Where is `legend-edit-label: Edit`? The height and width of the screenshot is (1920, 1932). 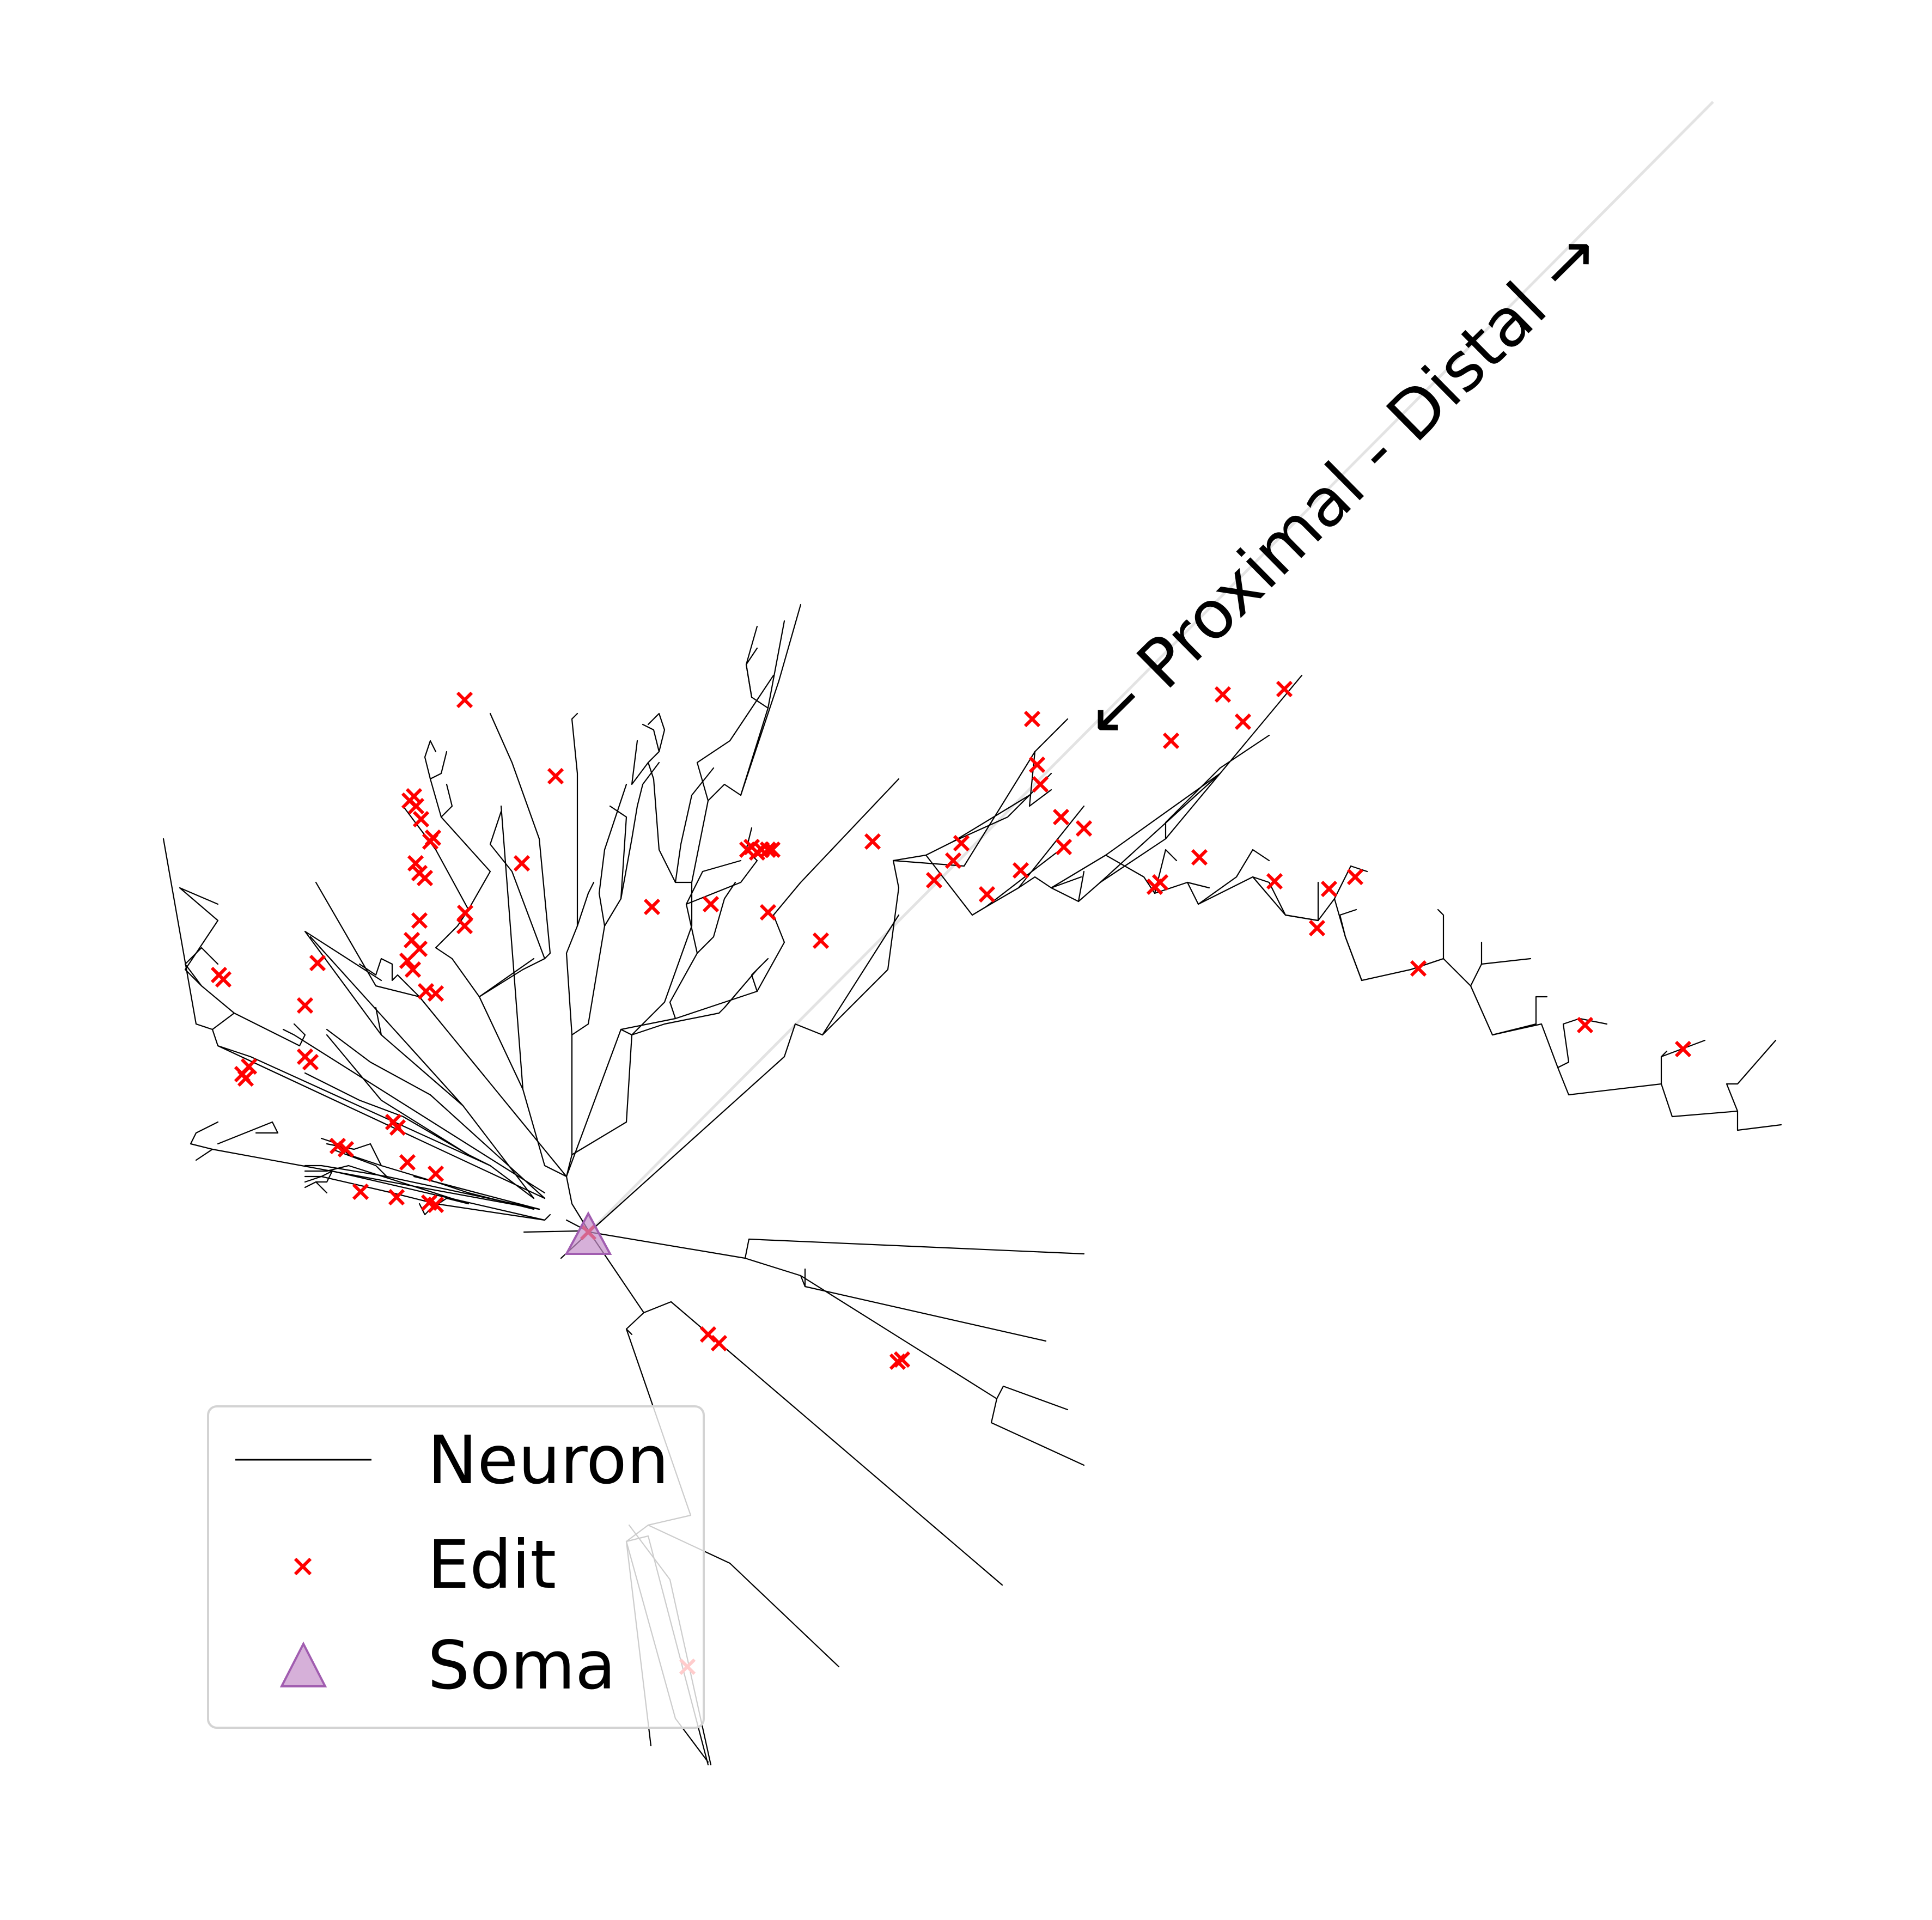 legend-edit-label: Edit is located at coordinates (492, 1565).